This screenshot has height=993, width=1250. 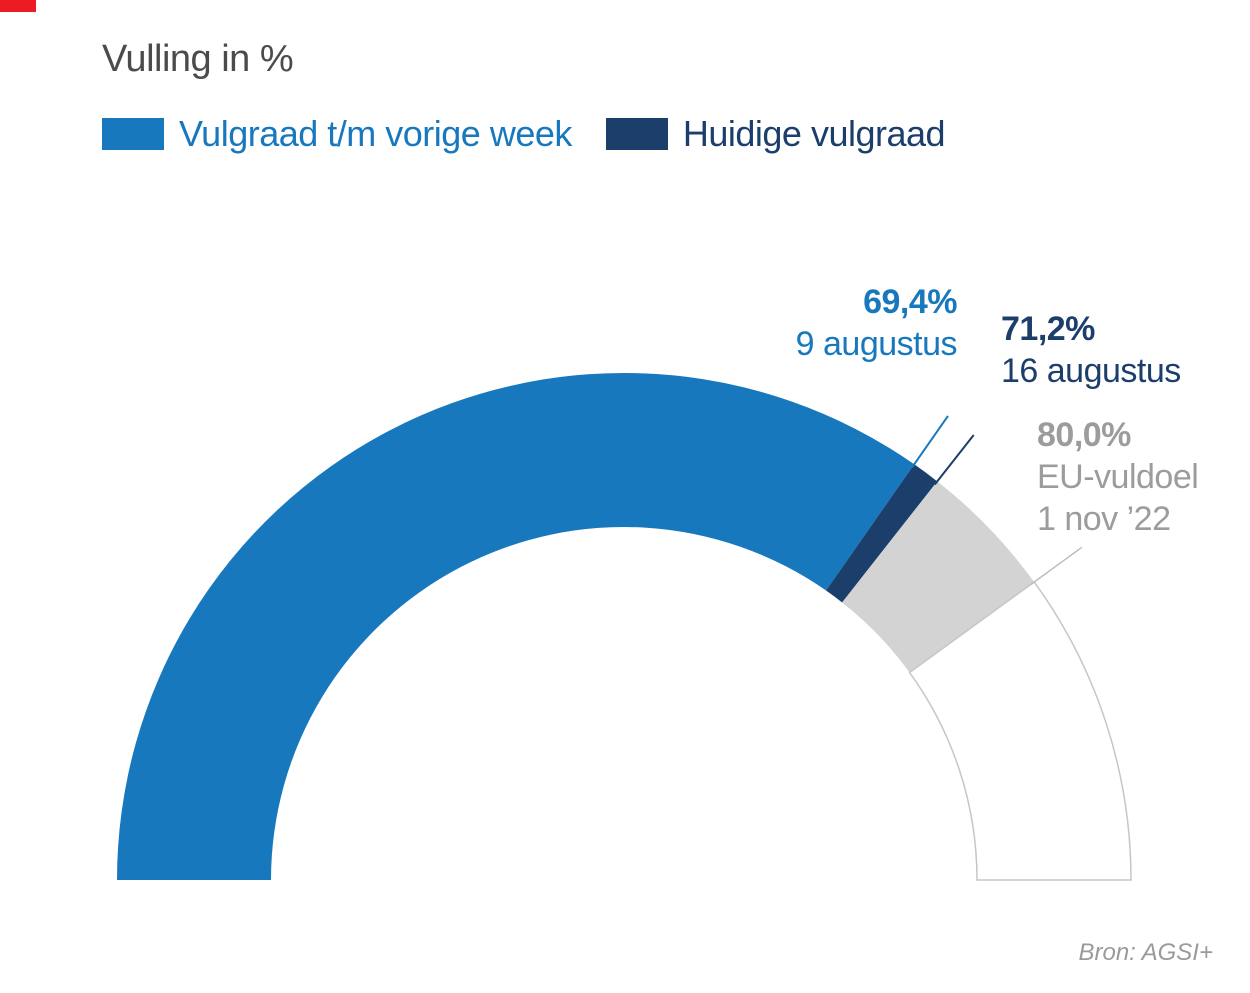 I want to click on legend-label-previous-week: Vulgraad t/m vorige week, so click(x=375, y=133).